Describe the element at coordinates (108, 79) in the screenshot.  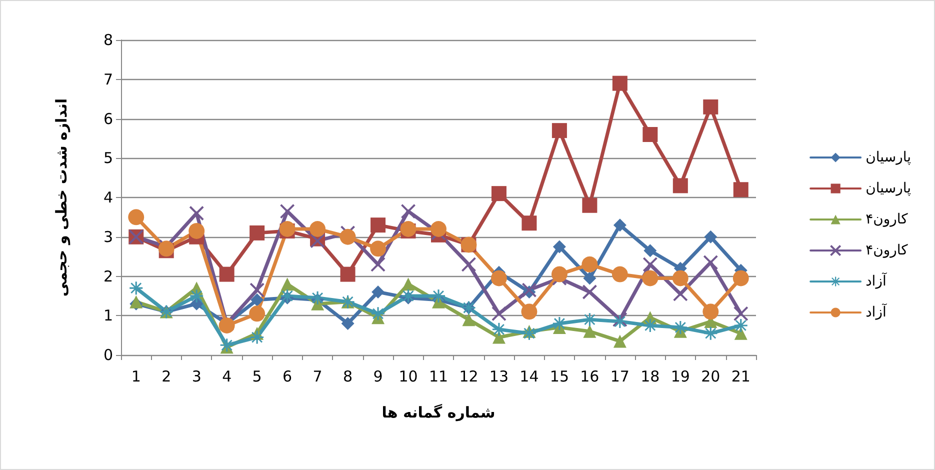
I see `y-tick-label: 7` at that location.